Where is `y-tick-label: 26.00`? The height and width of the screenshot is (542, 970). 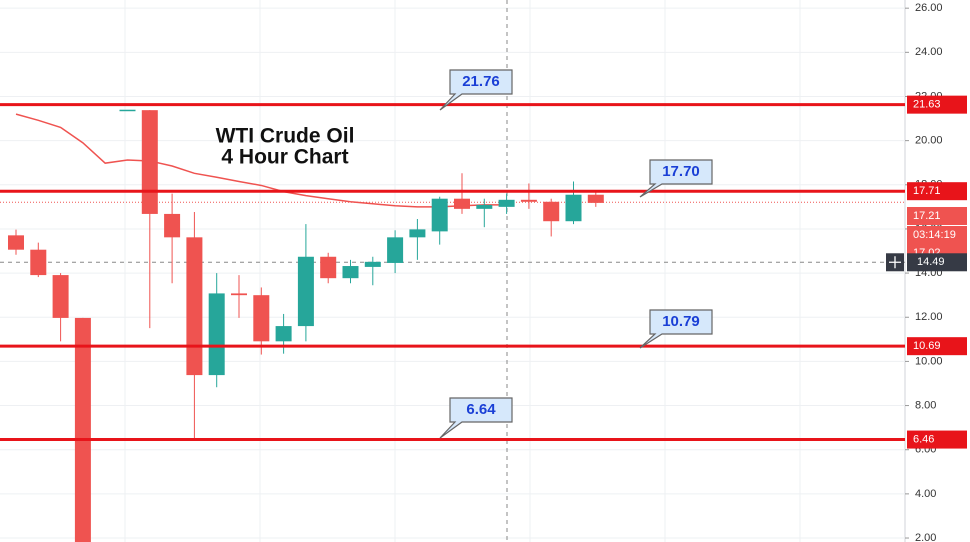
y-tick-label: 26.00 is located at coordinates (929, 8).